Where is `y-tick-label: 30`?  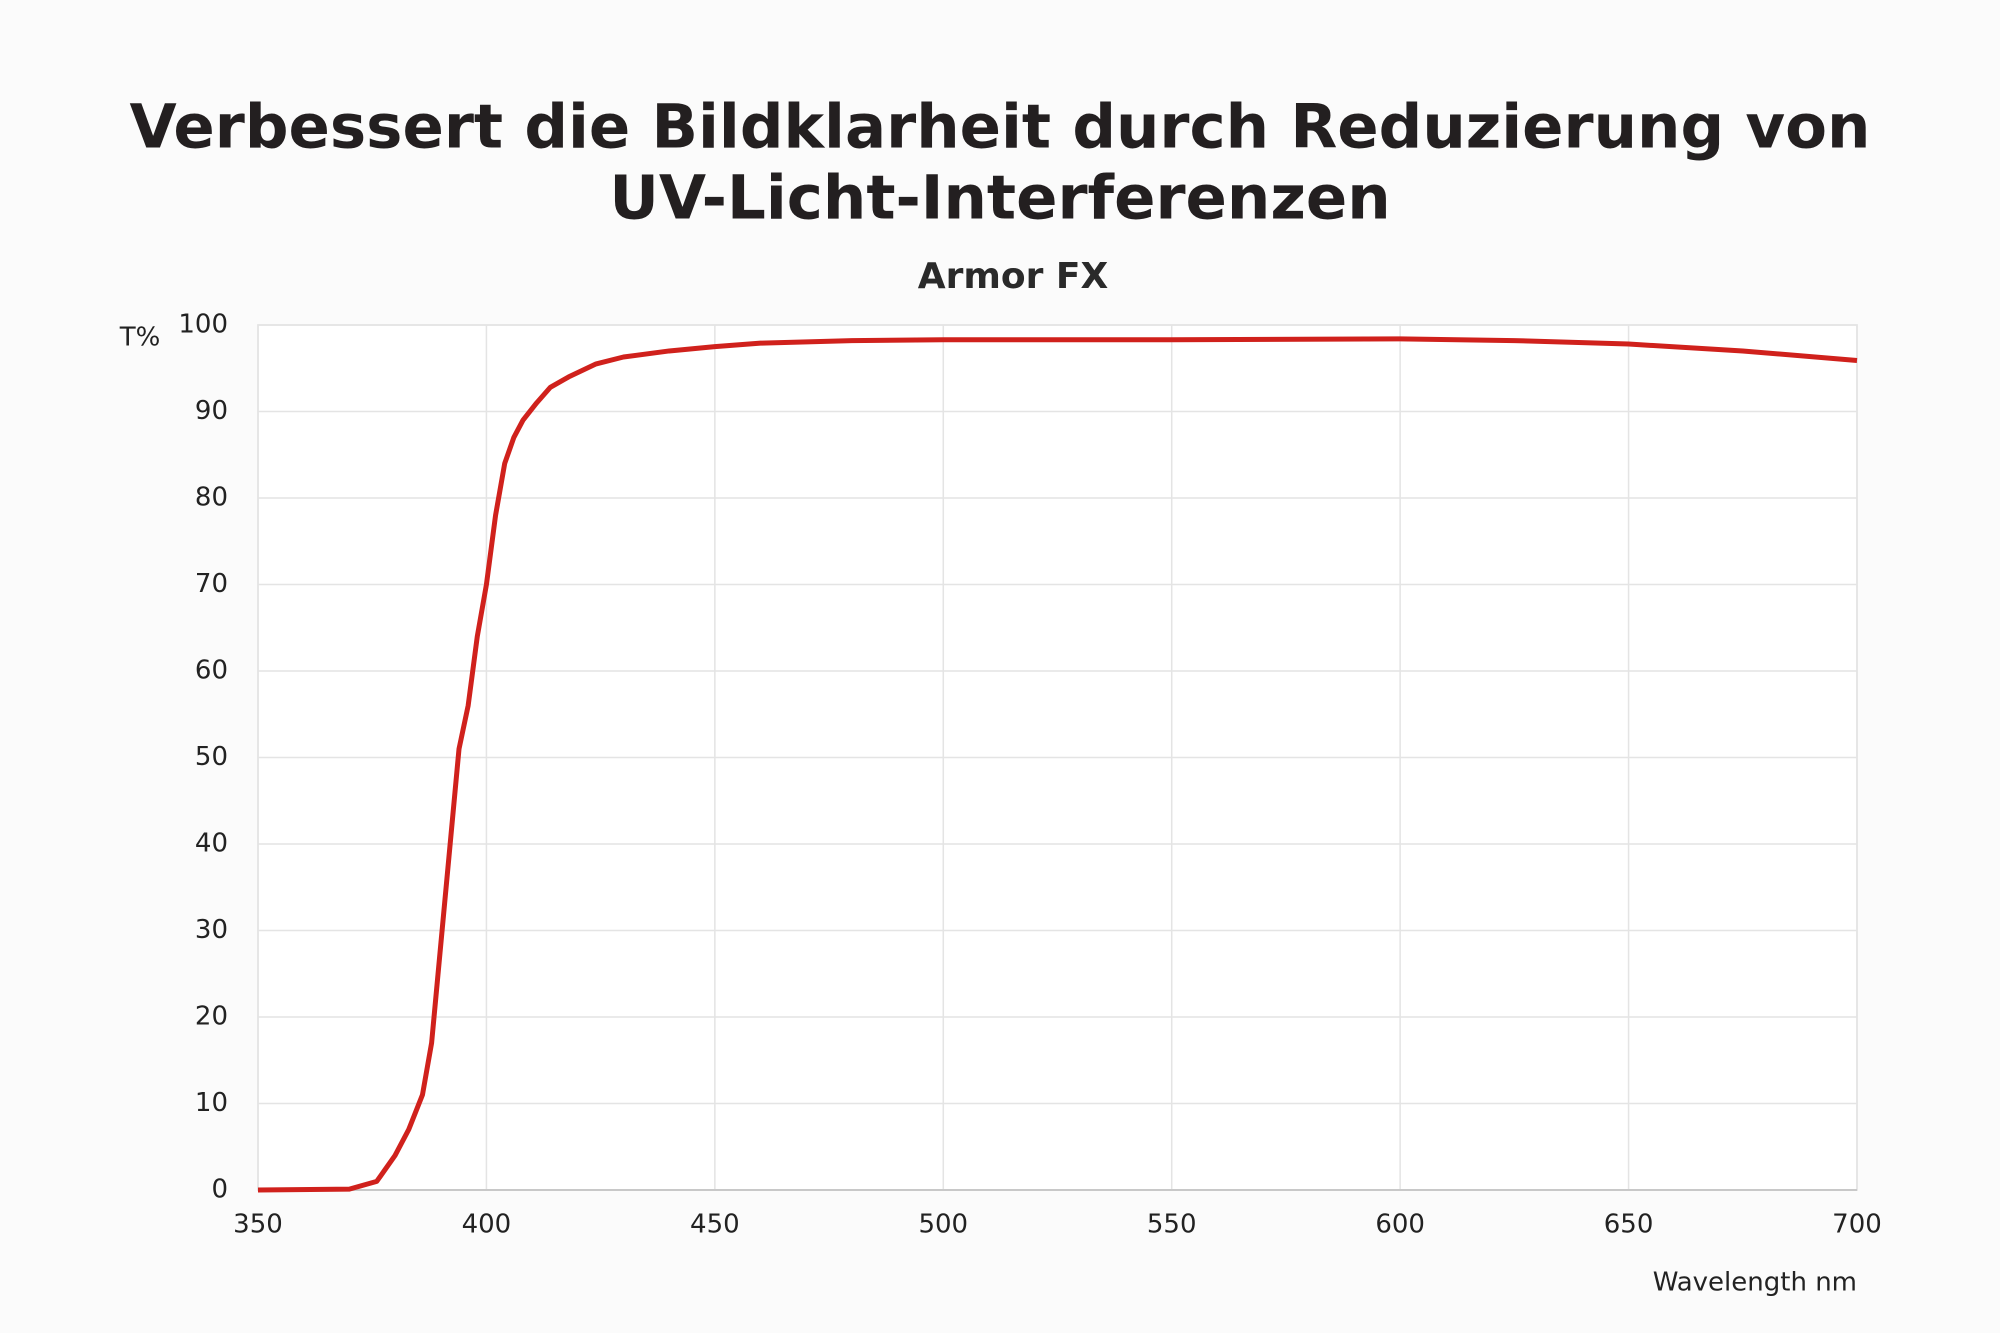
y-tick-label: 30 is located at coordinates (211, 930).